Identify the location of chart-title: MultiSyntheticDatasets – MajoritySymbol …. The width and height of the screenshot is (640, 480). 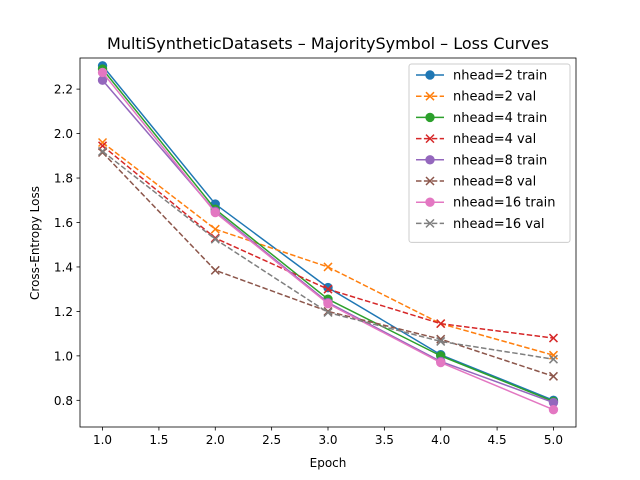
(328, 43).